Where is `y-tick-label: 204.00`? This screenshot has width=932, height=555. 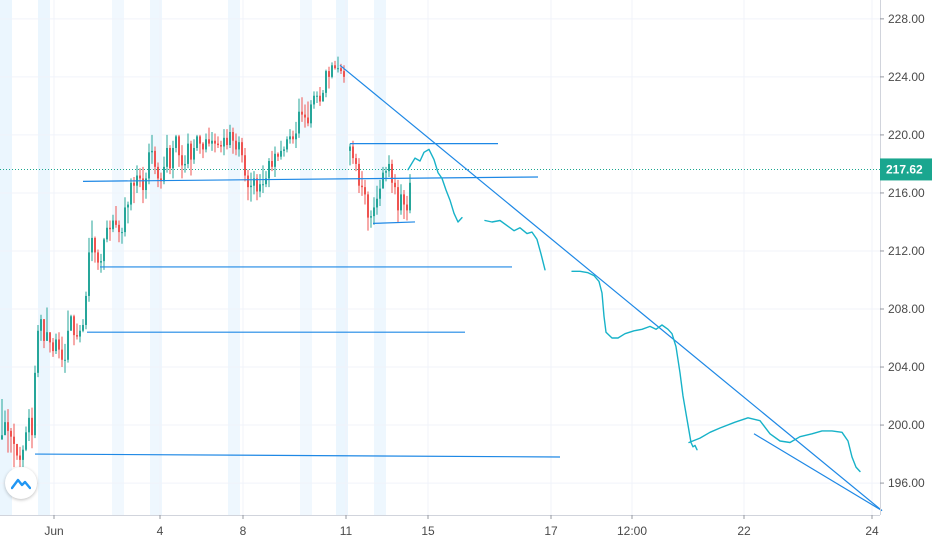
y-tick-label: 204.00 is located at coordinates (906, 367).